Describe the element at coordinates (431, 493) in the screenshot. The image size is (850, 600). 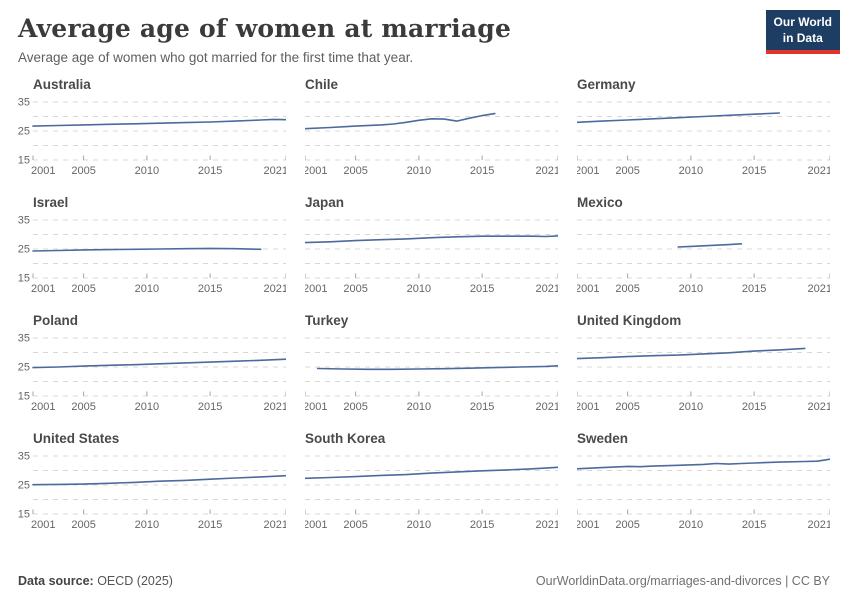
I see `line-chart-south-korea: 2001 2005 2010 2015 2021` at that location.